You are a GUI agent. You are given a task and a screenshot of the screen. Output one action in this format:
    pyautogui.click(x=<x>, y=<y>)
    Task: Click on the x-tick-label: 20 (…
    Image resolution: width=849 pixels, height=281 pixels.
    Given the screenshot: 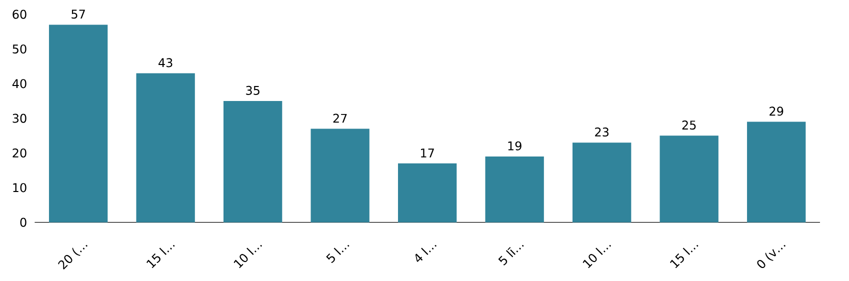 What is the action you would take?
    pyautogui.click(x=73, y=257)
    